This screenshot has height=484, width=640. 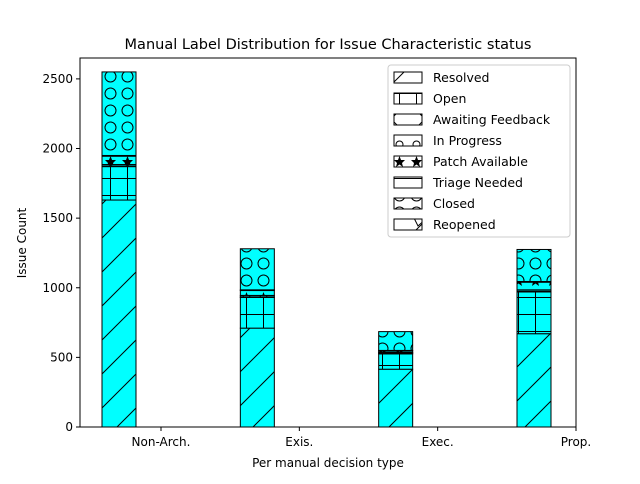 I want to click on legend-label: Patch Available, so click(x=480, y=161).